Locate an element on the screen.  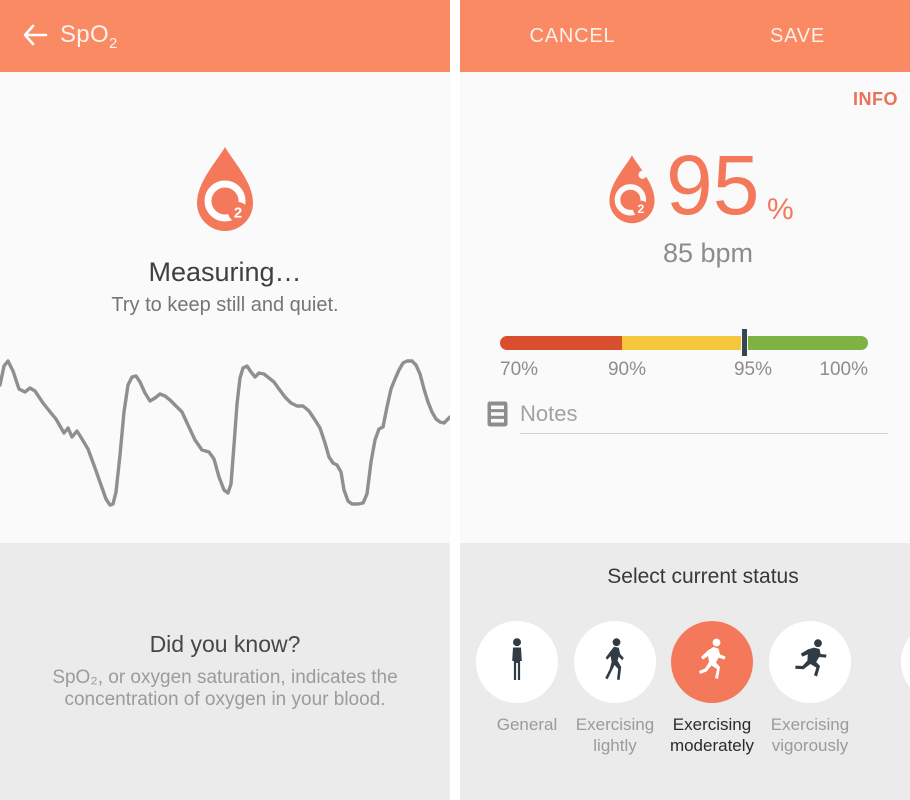
status-option-general is located at coordinates (517, 662).